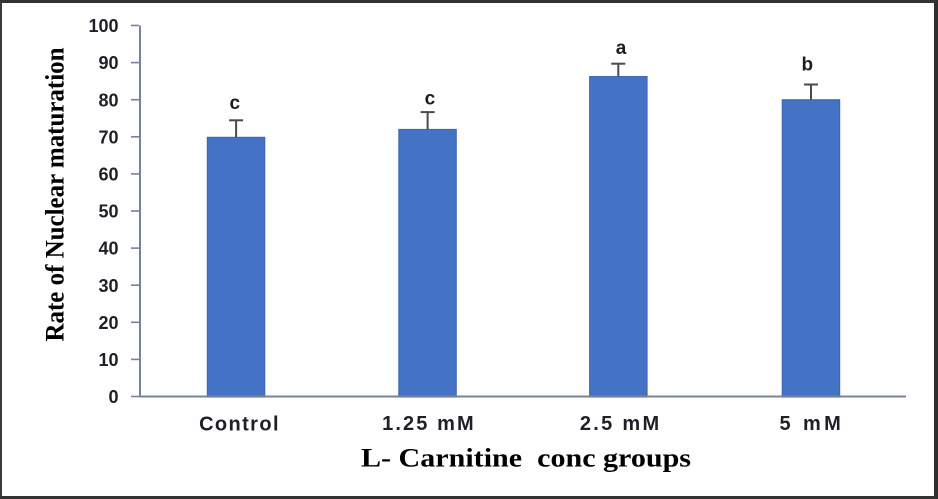  I want to click on svg-text: 0, so click(113, 397).